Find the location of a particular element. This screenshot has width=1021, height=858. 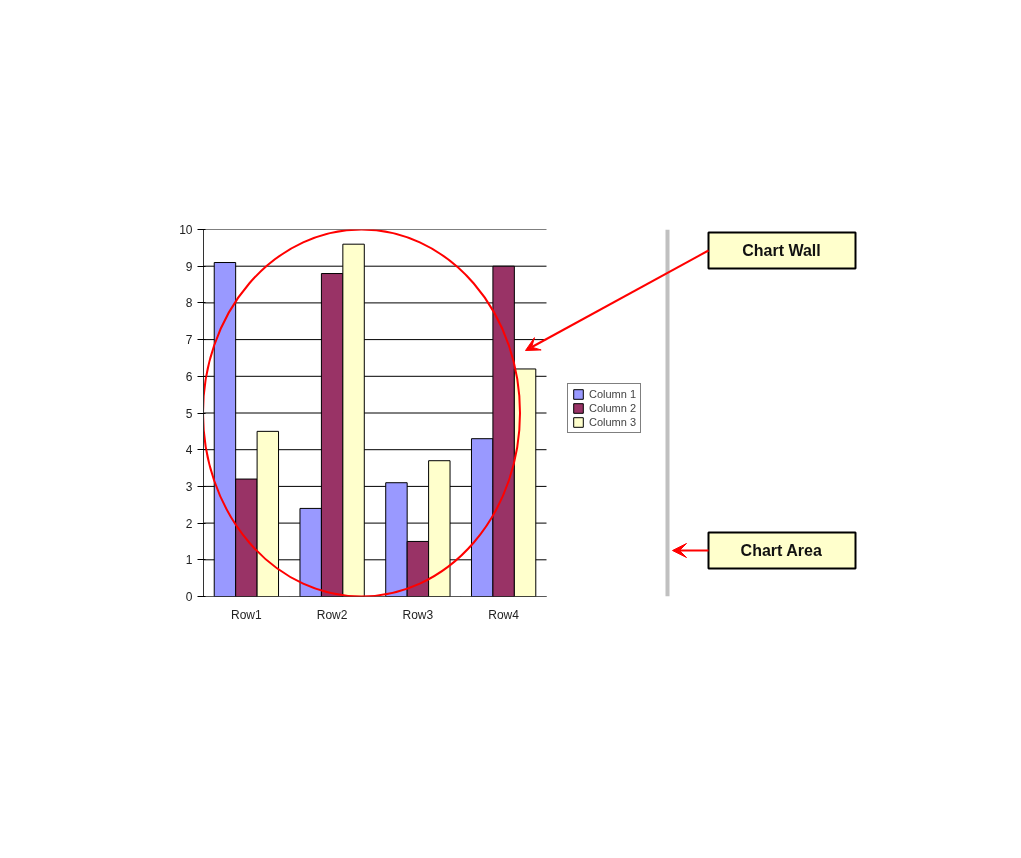

legend-label: Column 2 is located at coordinates (613, 408).